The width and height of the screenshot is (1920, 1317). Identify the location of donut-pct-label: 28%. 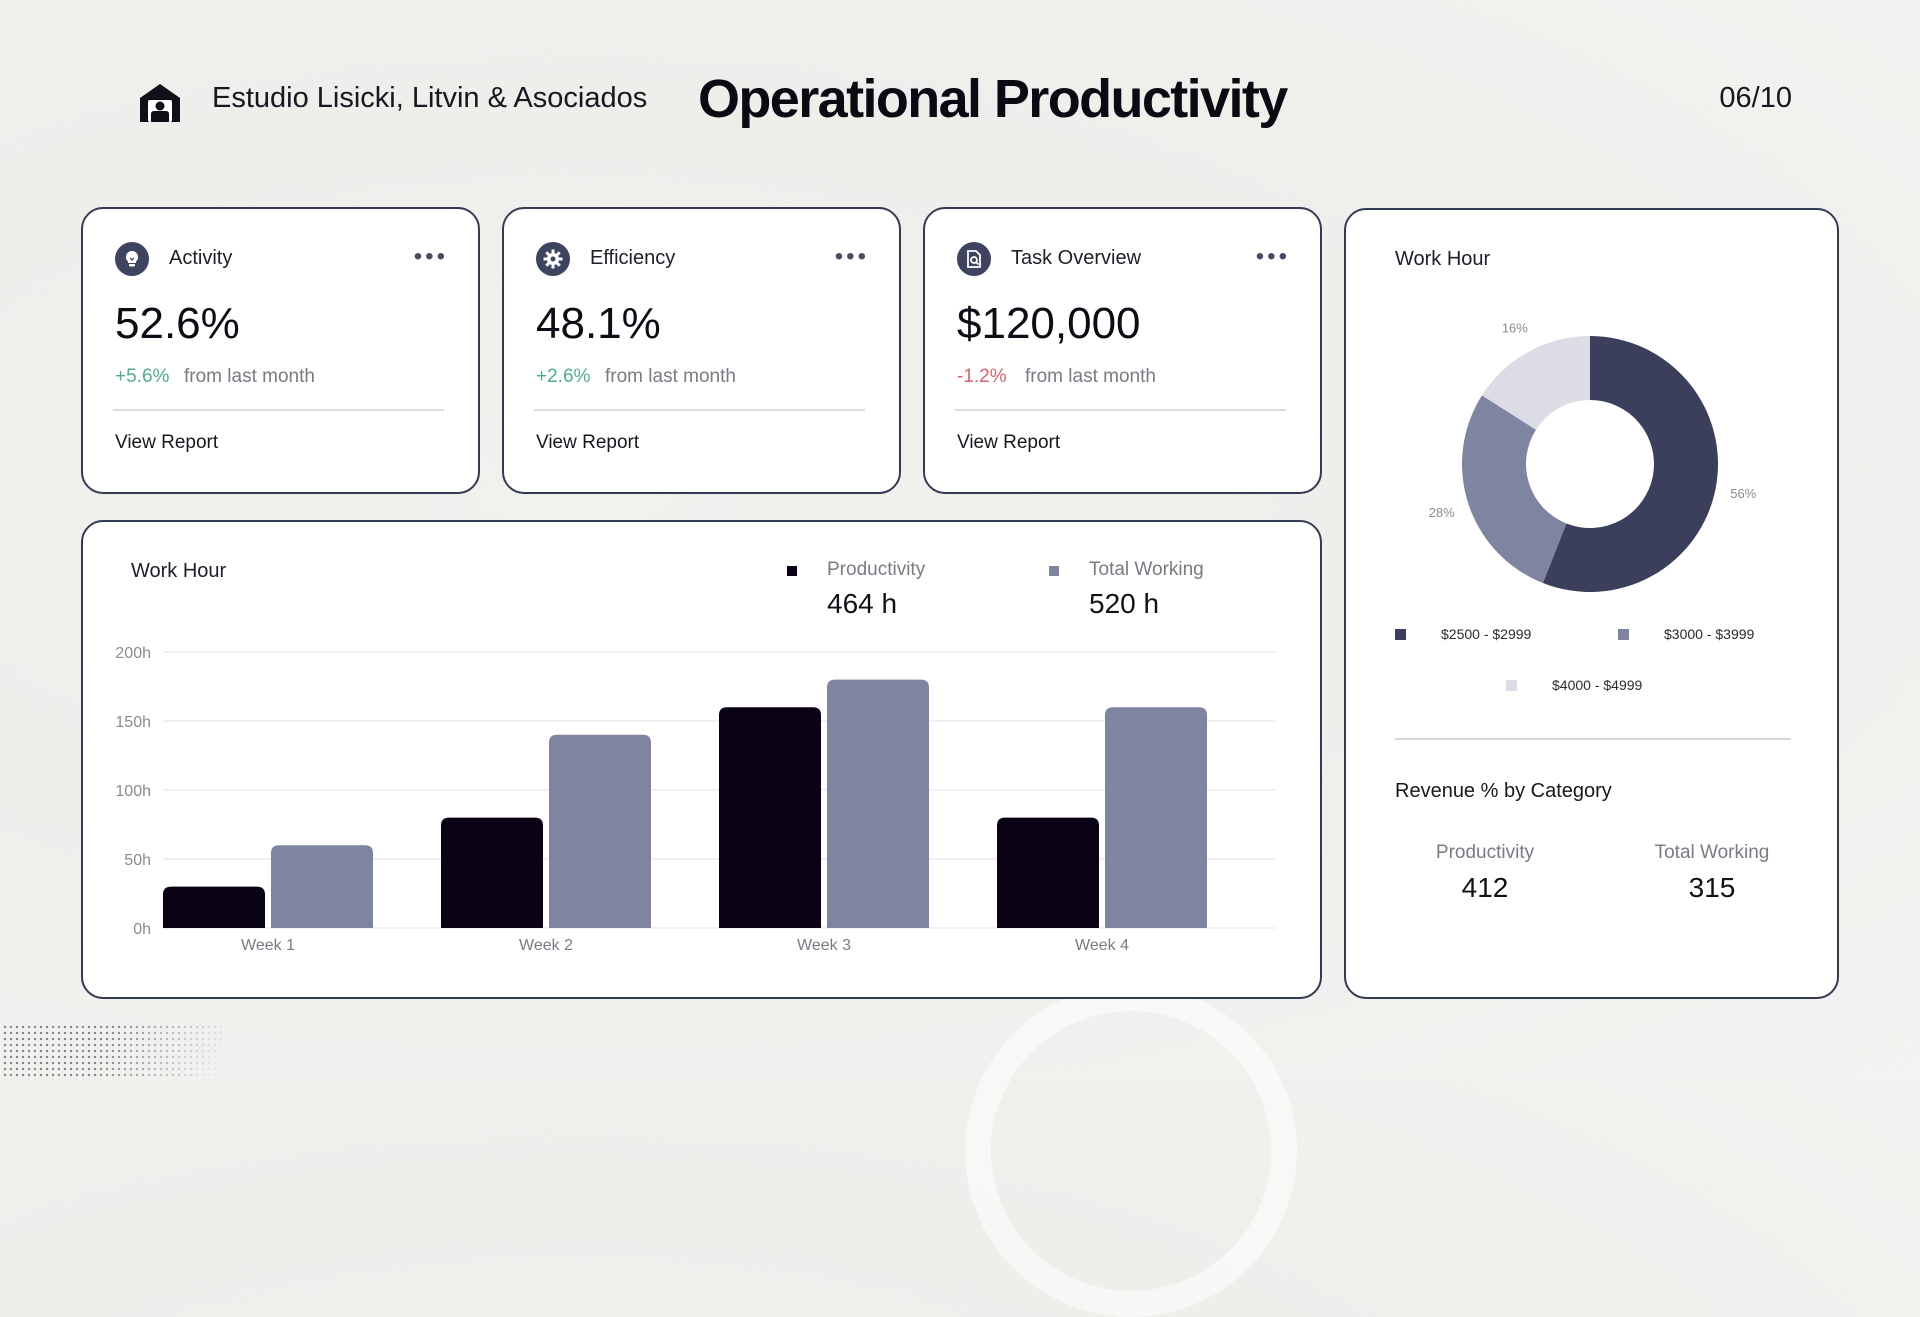
(1442, 512).